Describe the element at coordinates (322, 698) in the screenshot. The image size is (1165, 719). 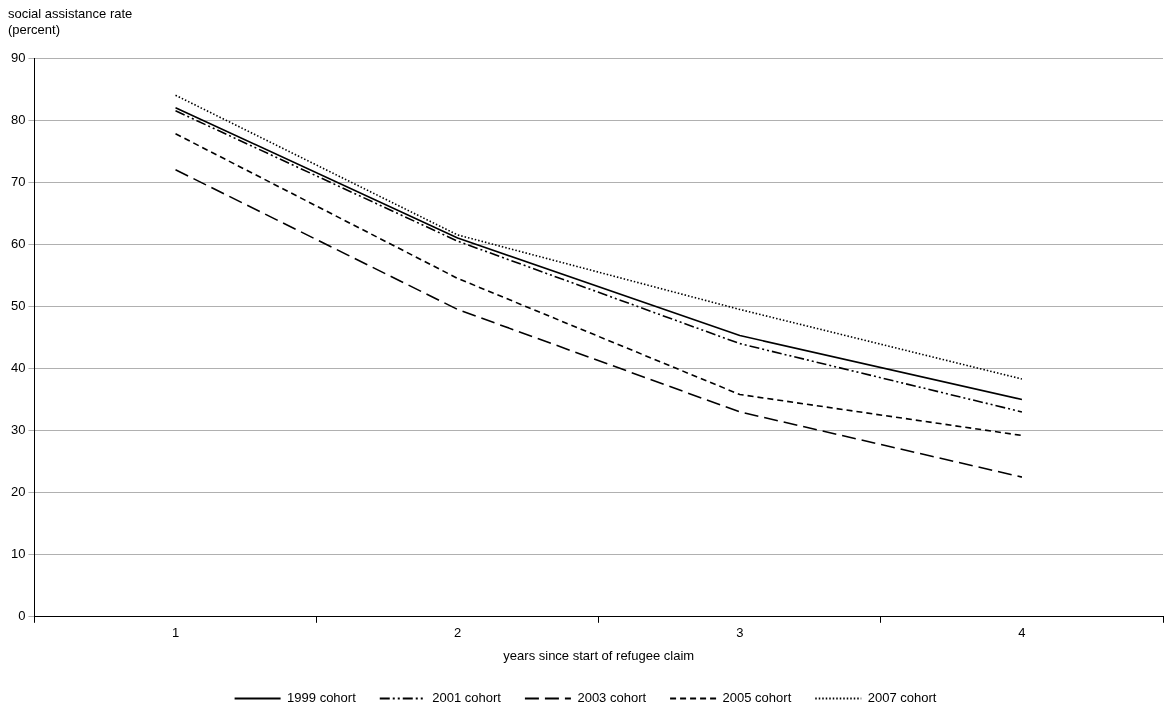
I see `legend-label: 1999 cohort` at that location.